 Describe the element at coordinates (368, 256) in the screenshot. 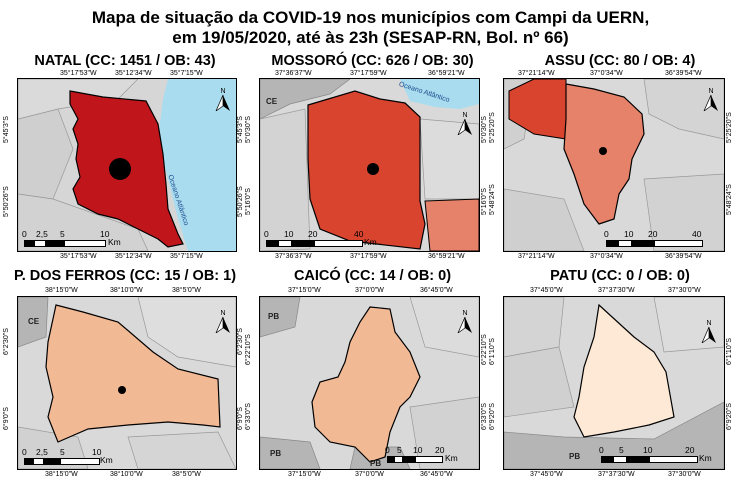

I see `bottom-coord: 37°17'59"W` at that location.